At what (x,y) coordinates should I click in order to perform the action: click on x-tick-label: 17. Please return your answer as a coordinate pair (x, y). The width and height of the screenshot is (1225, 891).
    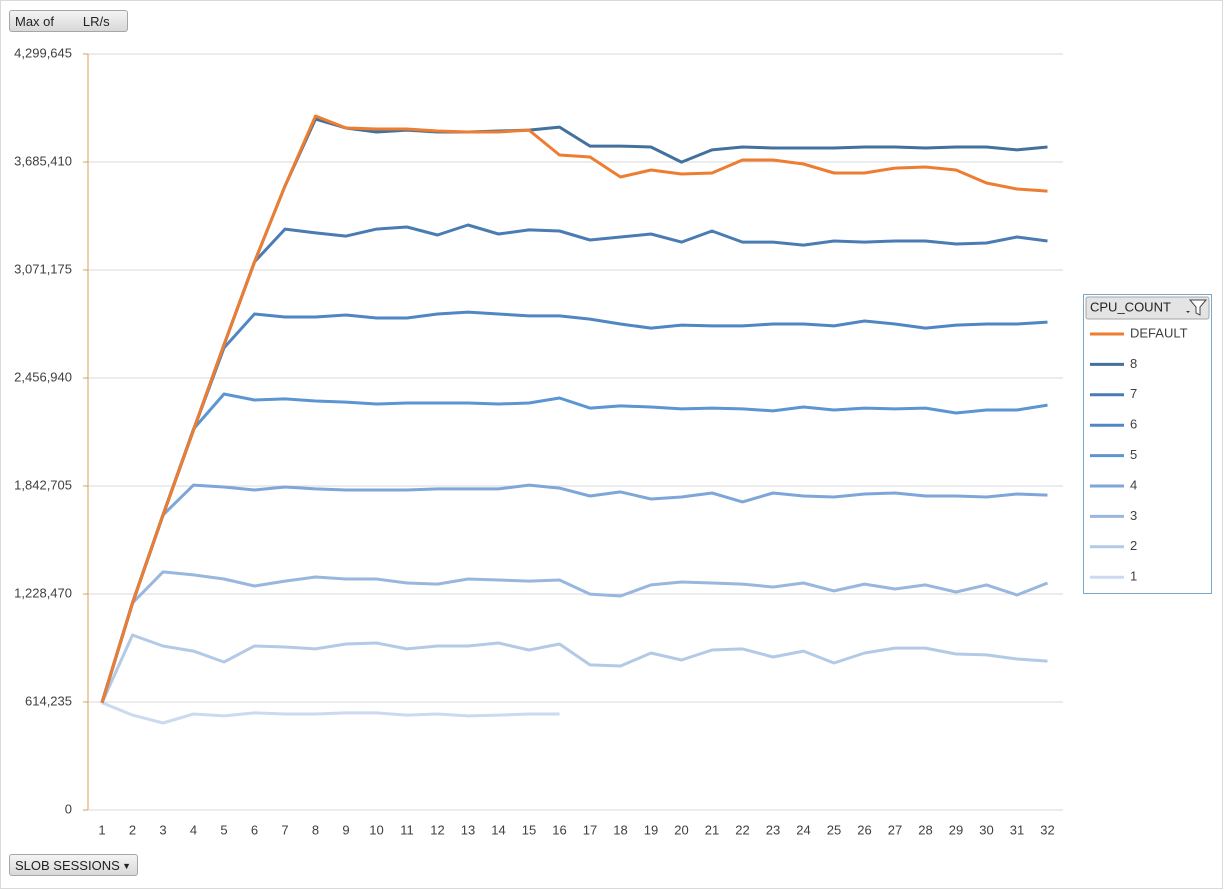
    Looking at the image, I should click on (590, 829).